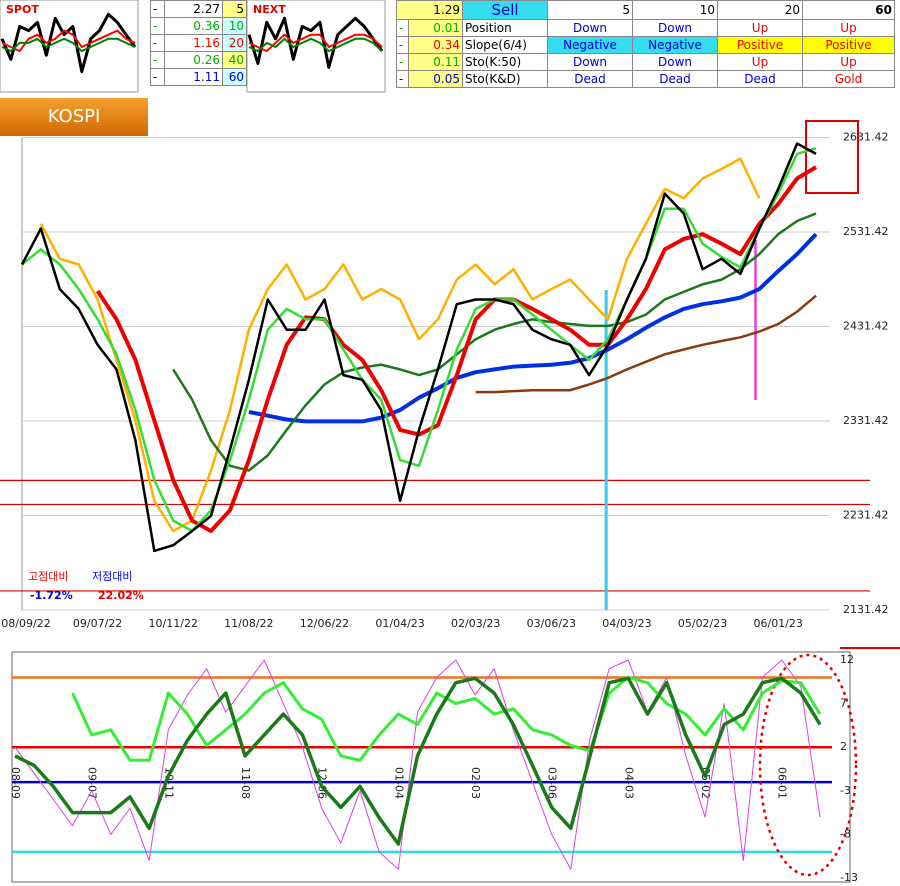 Image resolution: width=900 pixels, height=886 pixels. Describe the element at coordinates (324, 623) in the screenshot. I see `x-tick-label: 12/06/22` at that location.